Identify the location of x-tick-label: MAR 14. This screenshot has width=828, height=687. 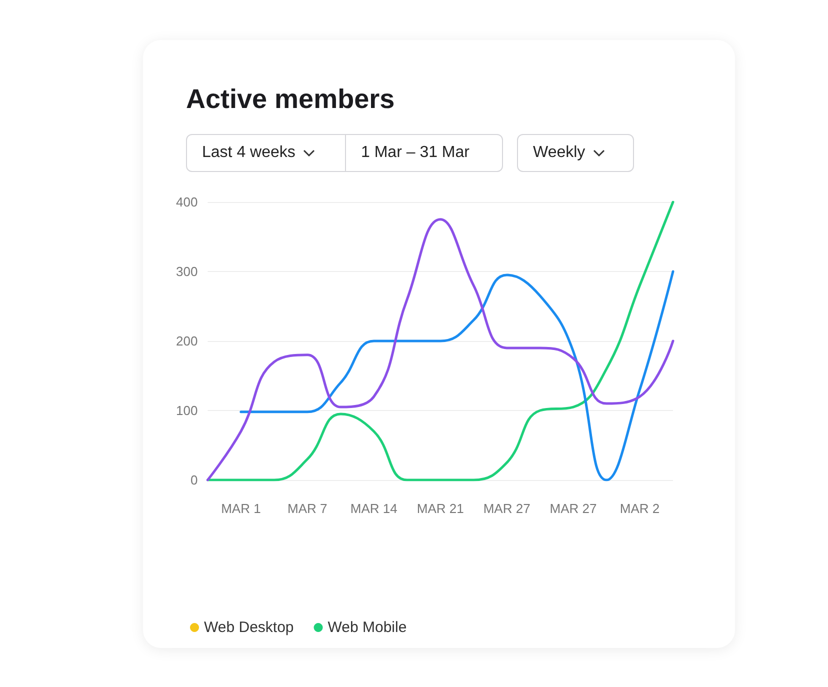
(374, 508).